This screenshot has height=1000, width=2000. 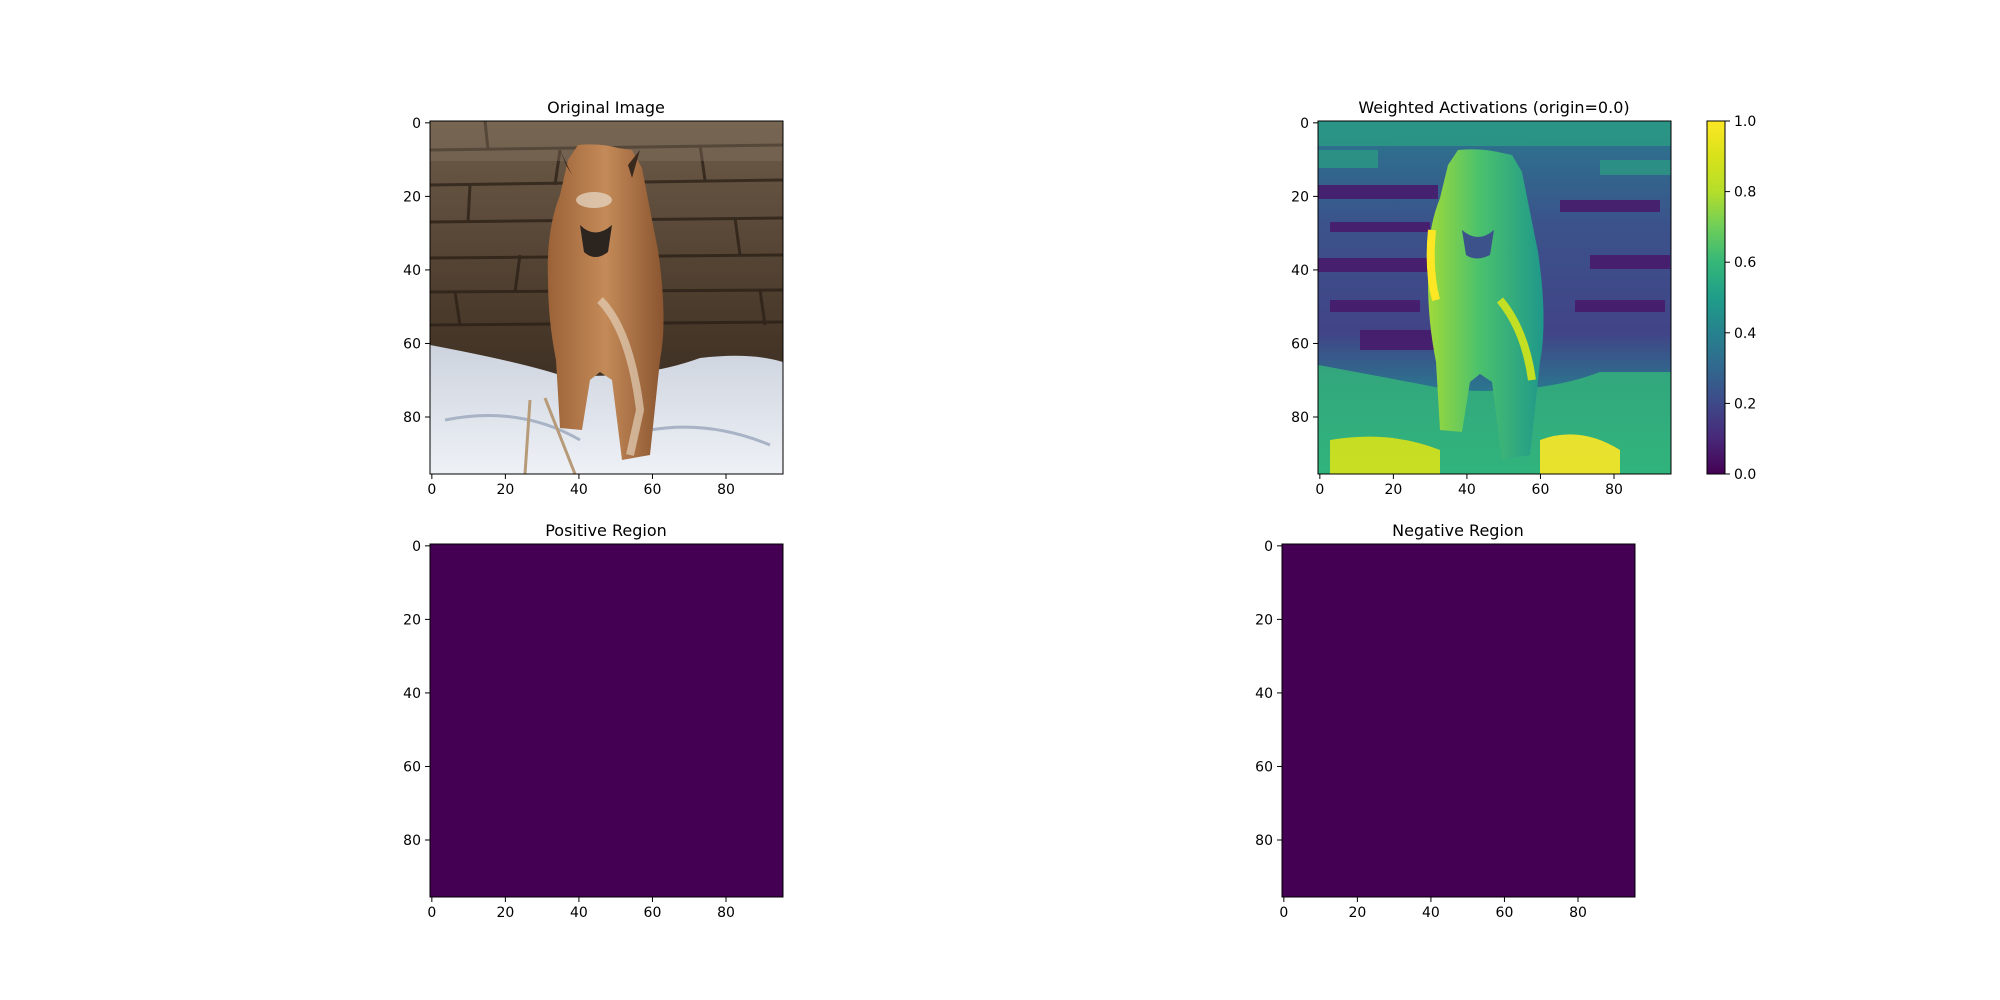 What do you see at coordinates (606, 530) in the screenshot?
I see `positive-region-title: Positive Region` at bounding box center [606, 530].